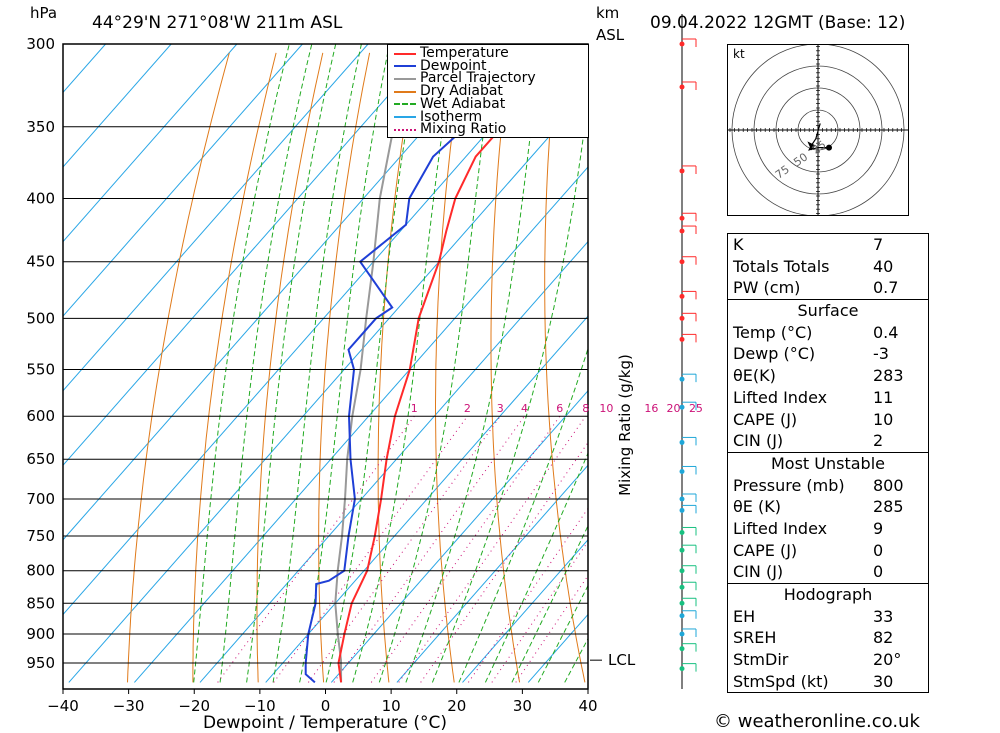 The width and height of the screenshot is (1000, 733). Describe the element at coordinates (44, 13) in the screenshot. I see `pressure-unit-label: hPa` at that location.